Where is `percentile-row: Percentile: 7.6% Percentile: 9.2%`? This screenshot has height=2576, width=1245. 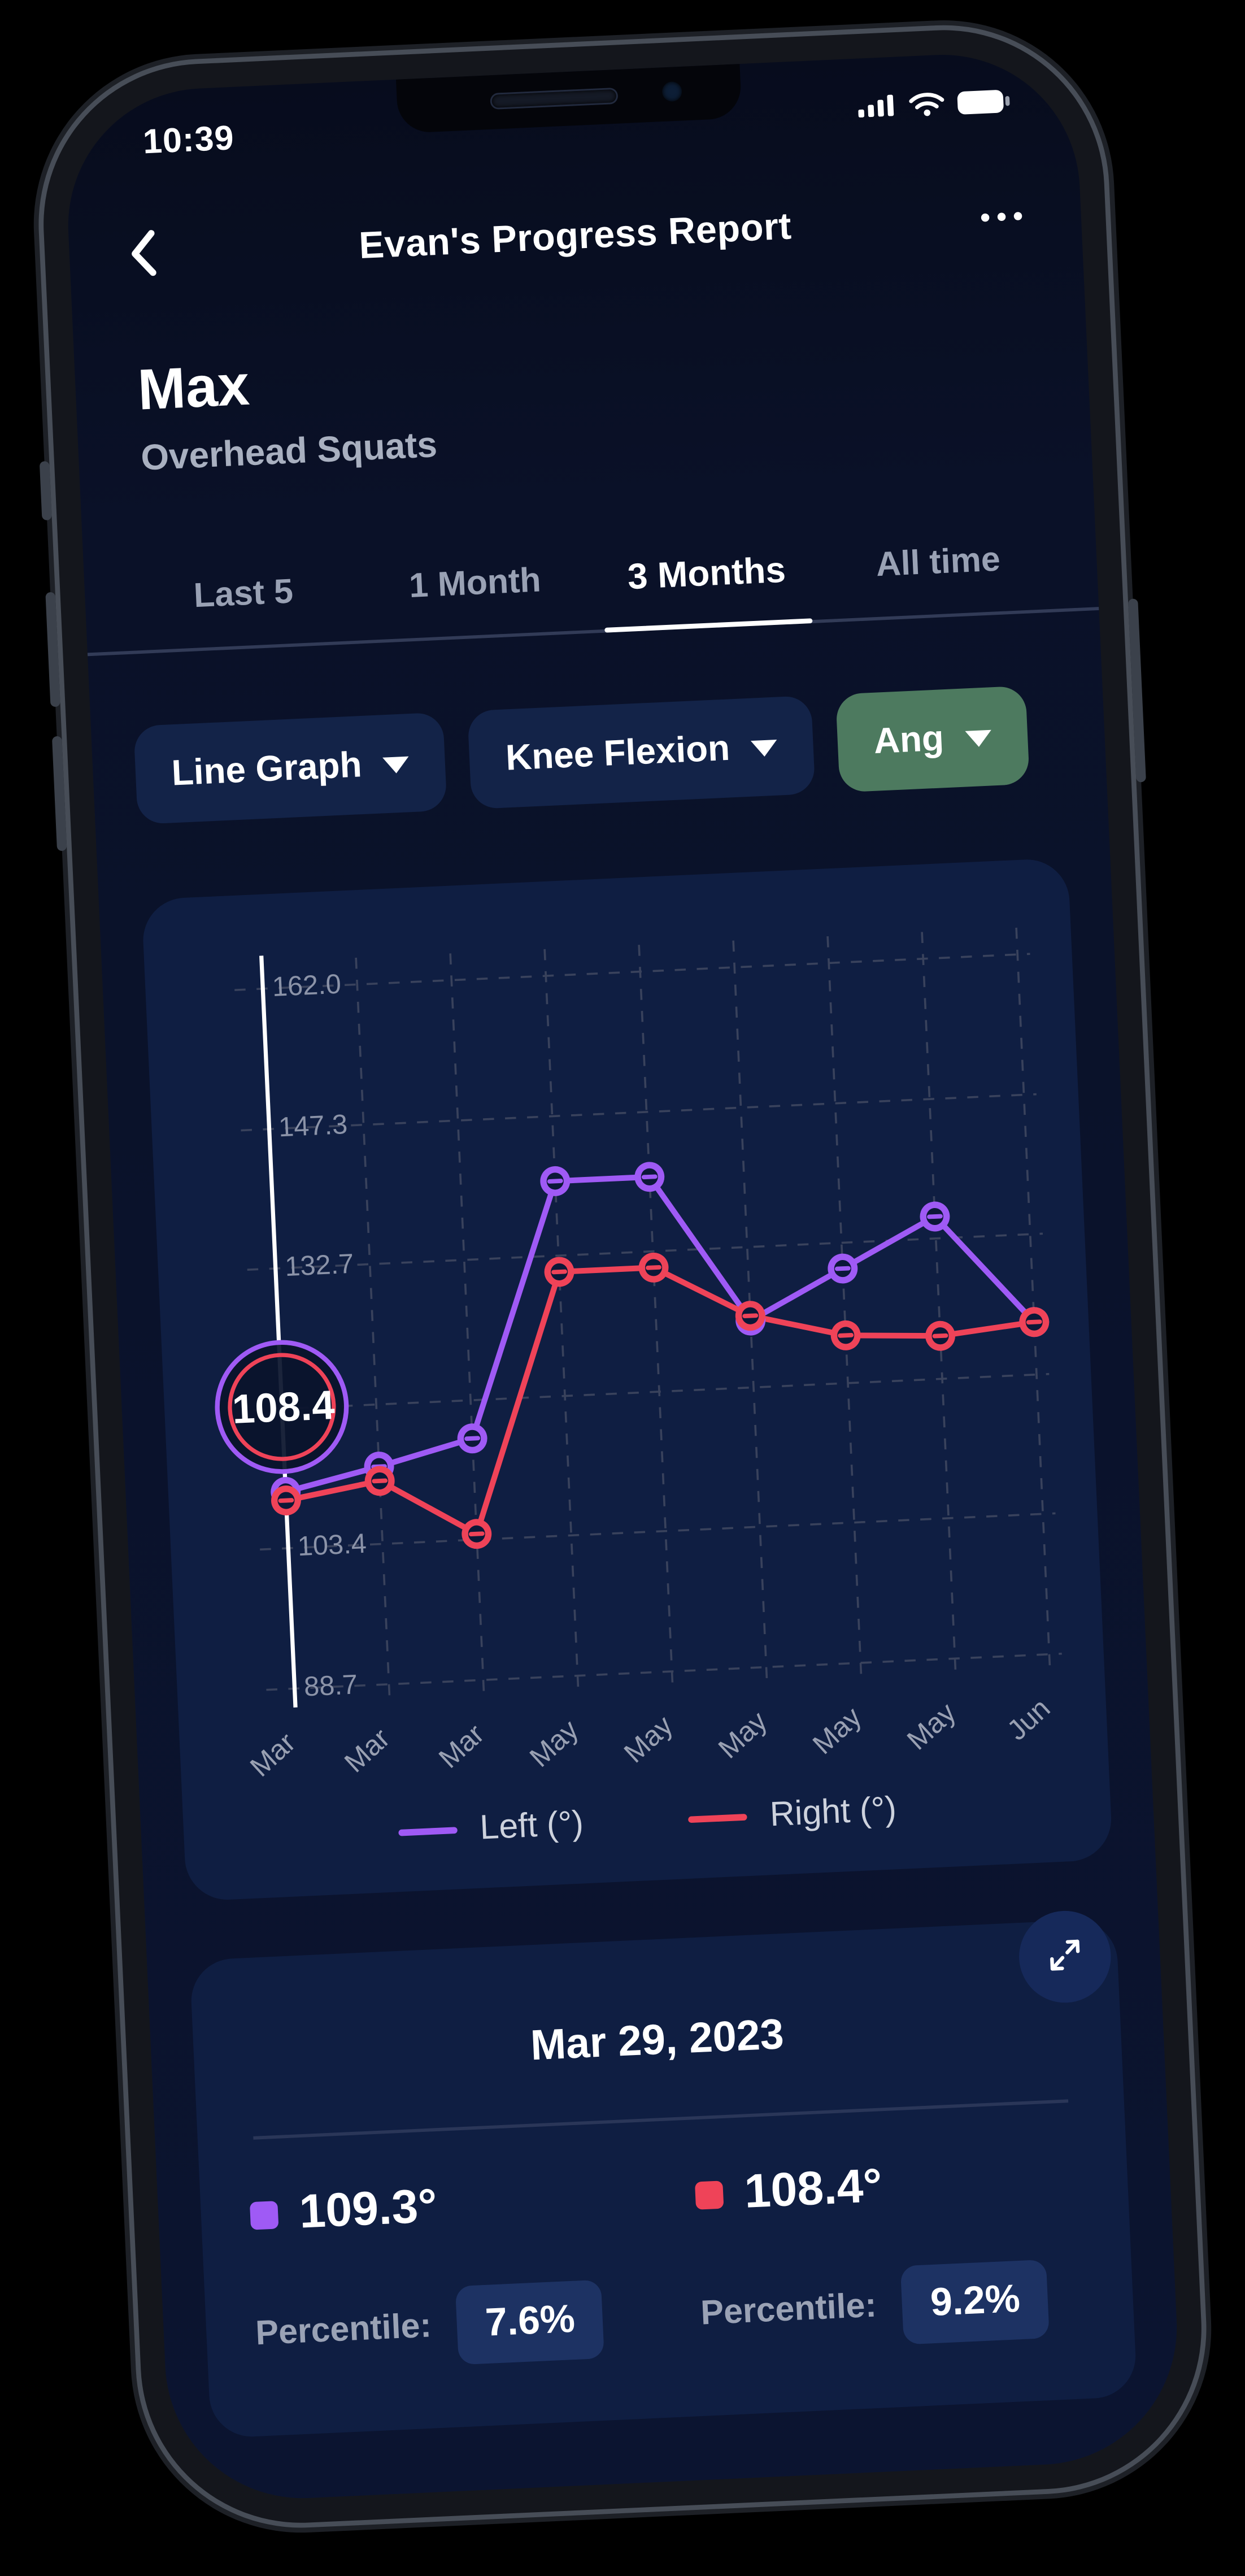 percentile-row: Percentile: 7.6% Percentile: 9.2% is located at coordinates (669, 2315).